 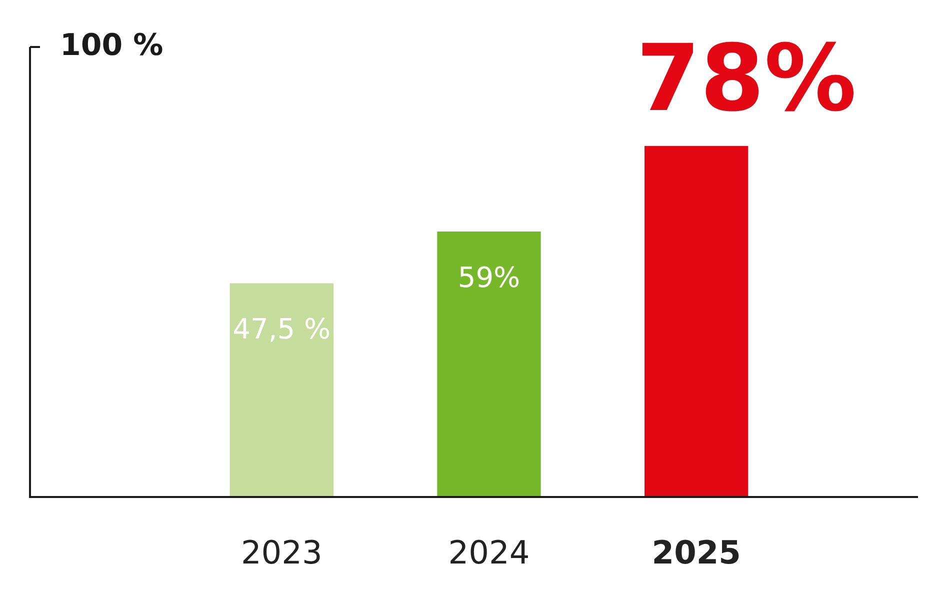 What do you see at coordinates (489, 552) in the screenshot?
I see `x-tick-label: 2024` at bounding box center [489, 552].